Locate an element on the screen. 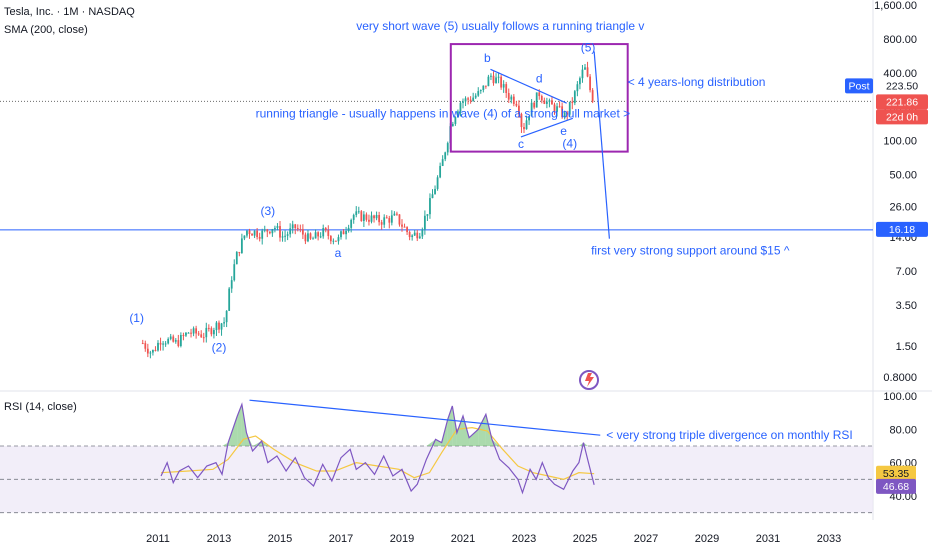 The image size is (932, 550). lightning-icon is located at coordinates (589, 380).